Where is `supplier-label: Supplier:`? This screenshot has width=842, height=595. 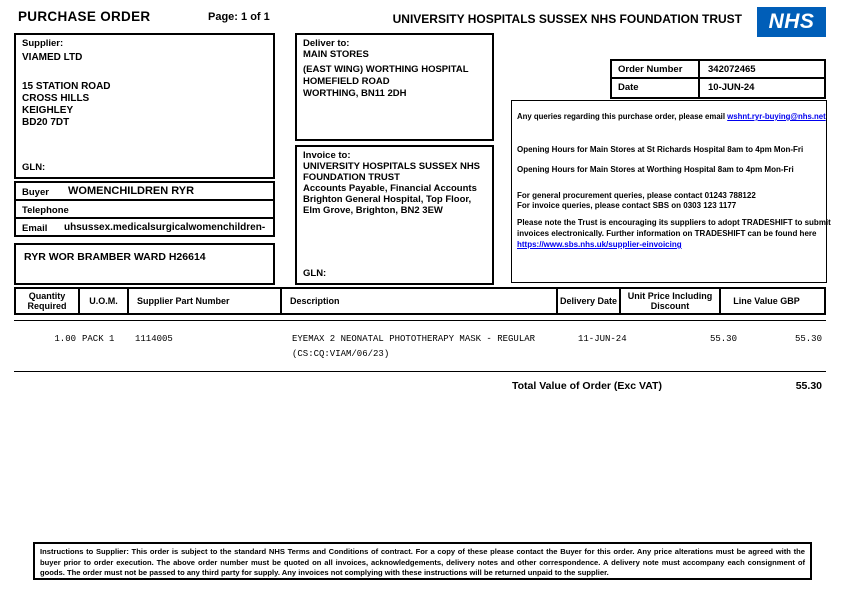
supplier-label: Supplier: is located at coordinates (43, 43).